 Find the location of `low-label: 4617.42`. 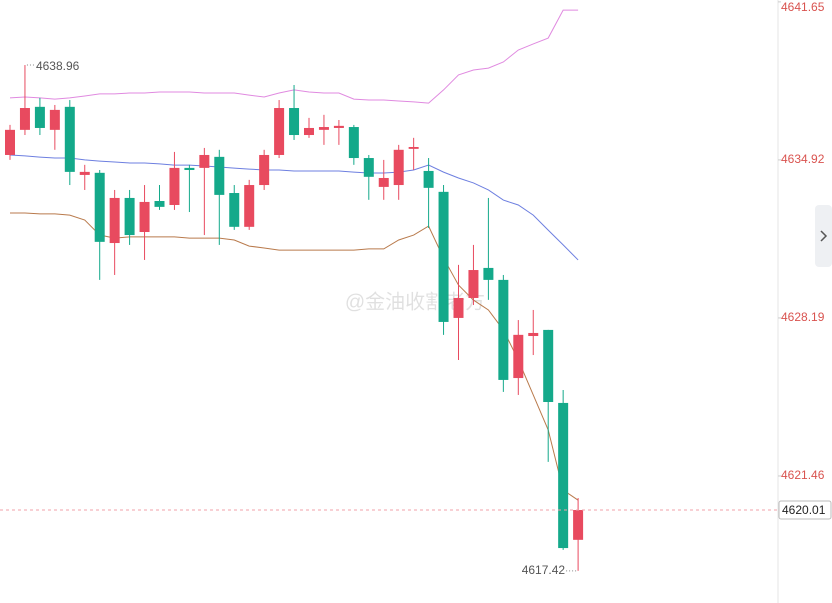

low-label: 4617.42 is located at coordinates (544, 570).